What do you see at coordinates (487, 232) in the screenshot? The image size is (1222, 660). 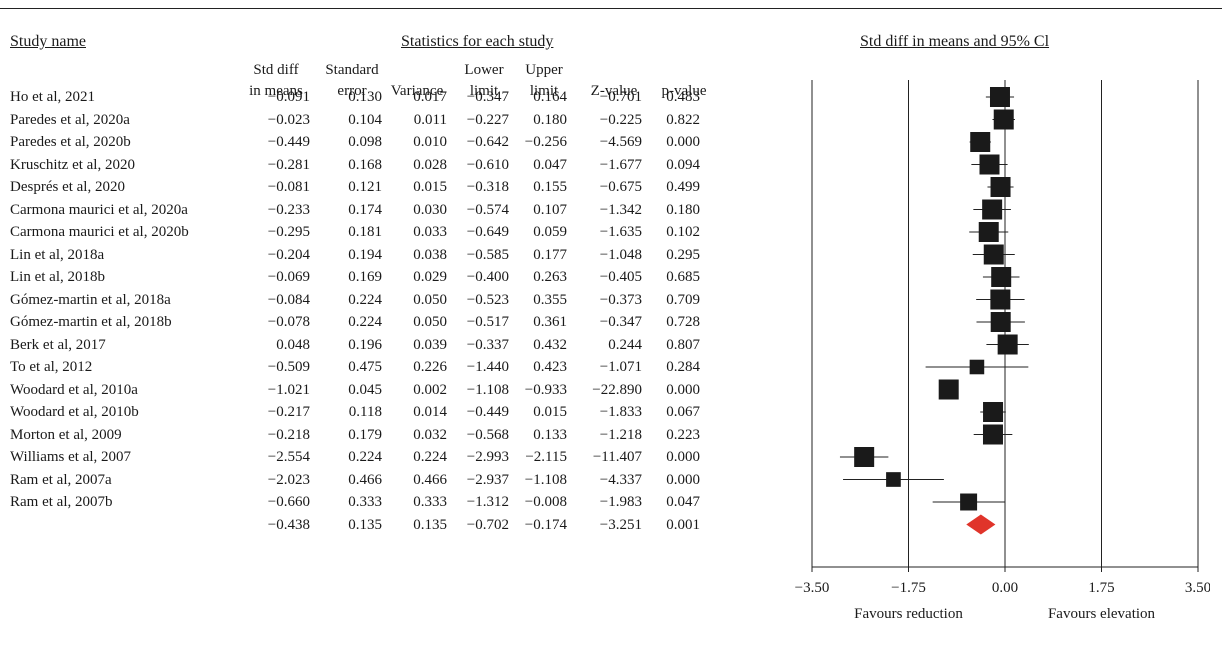 I see `lower-cell: −0.649` at bounding box center [487, 232].